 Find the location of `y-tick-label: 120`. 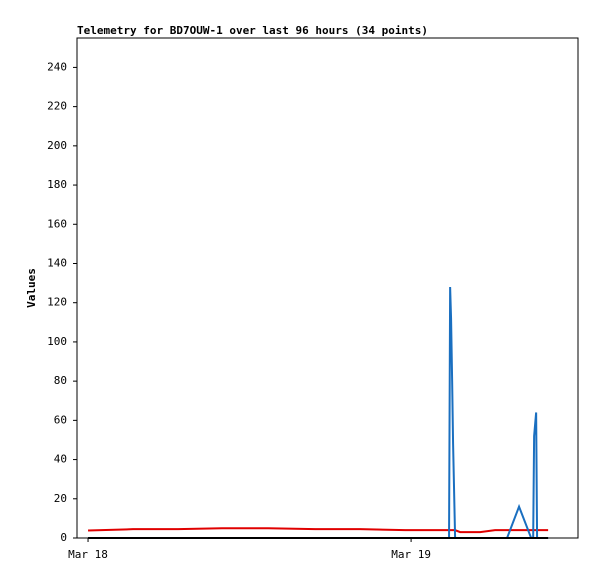

y-tick-label: 120 is located at coordinates (57, 302).